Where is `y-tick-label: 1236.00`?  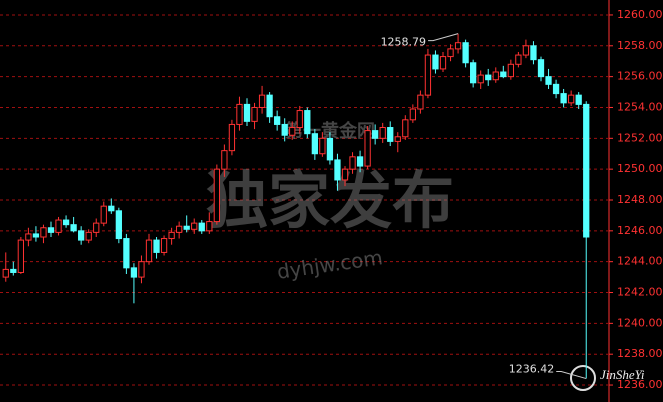 y-tick-label: 1236.00 is located at coordinates (640, 384).